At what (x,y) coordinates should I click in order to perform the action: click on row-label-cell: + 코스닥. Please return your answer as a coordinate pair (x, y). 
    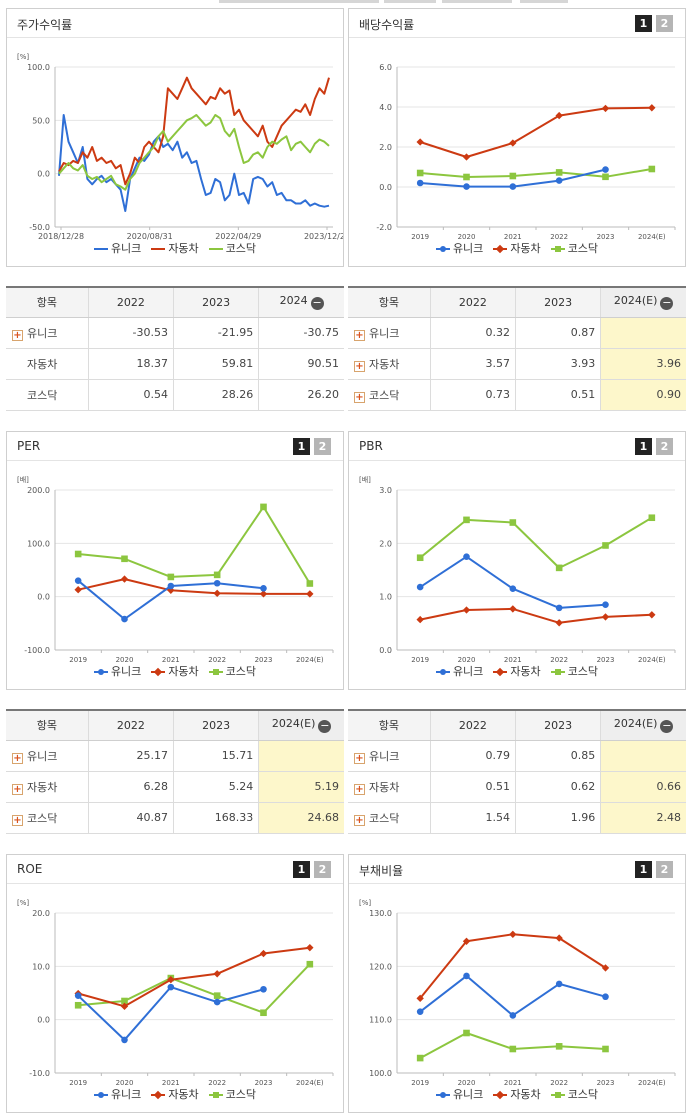
    Looking at the image, I should click on (389, 395).